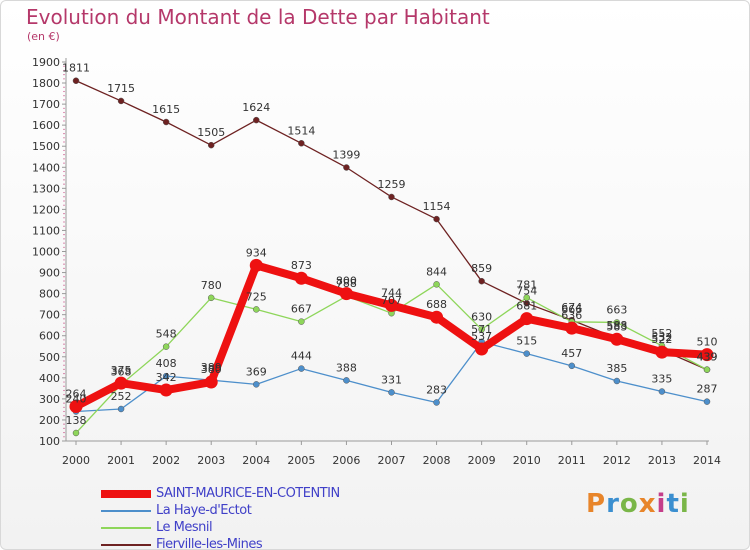  What do you see at coordinates (571, 309) in the screenshot?
I see `data-label: 666` at bounding box center [571, 309].